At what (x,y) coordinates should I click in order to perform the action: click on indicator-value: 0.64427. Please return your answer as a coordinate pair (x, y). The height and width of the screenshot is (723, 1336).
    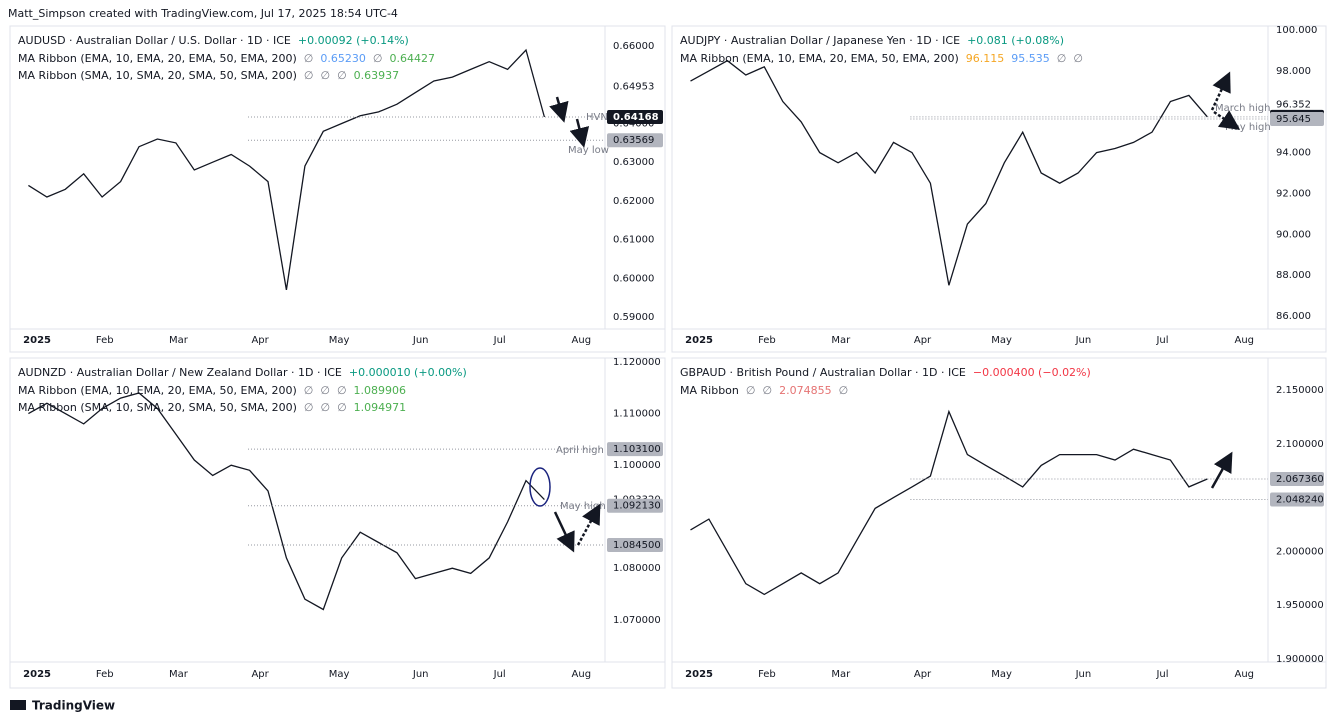
    Looking at the image, I should click on (412, 58).